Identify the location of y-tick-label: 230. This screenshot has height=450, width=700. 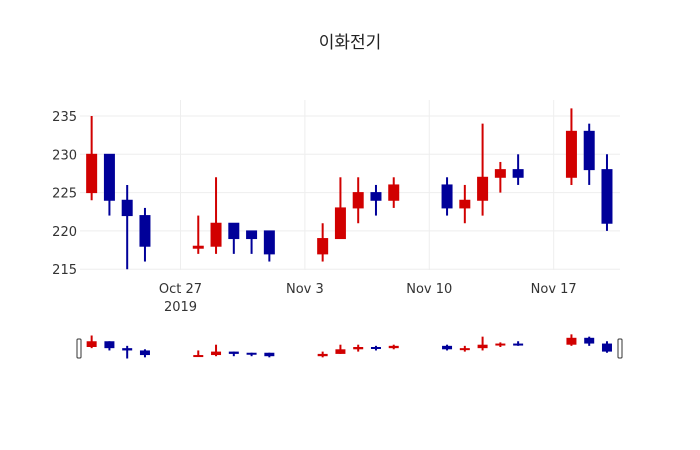
(64, 155).